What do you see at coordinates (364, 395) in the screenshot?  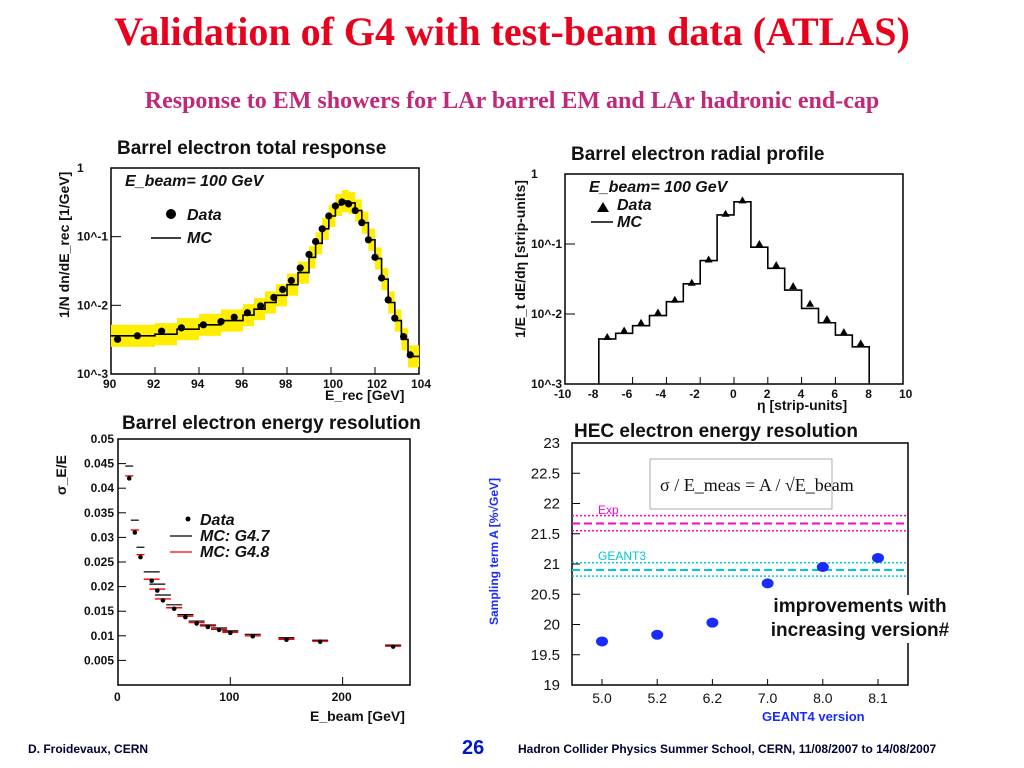 I see `x-axis-label: E_rec [GeV]` at bounding box center [364, 395].